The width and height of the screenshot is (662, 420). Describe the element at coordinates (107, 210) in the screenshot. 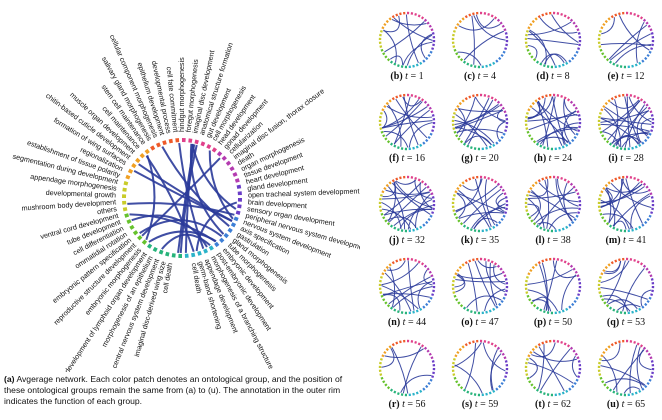

I see `ontology-group-label: others` at that location.